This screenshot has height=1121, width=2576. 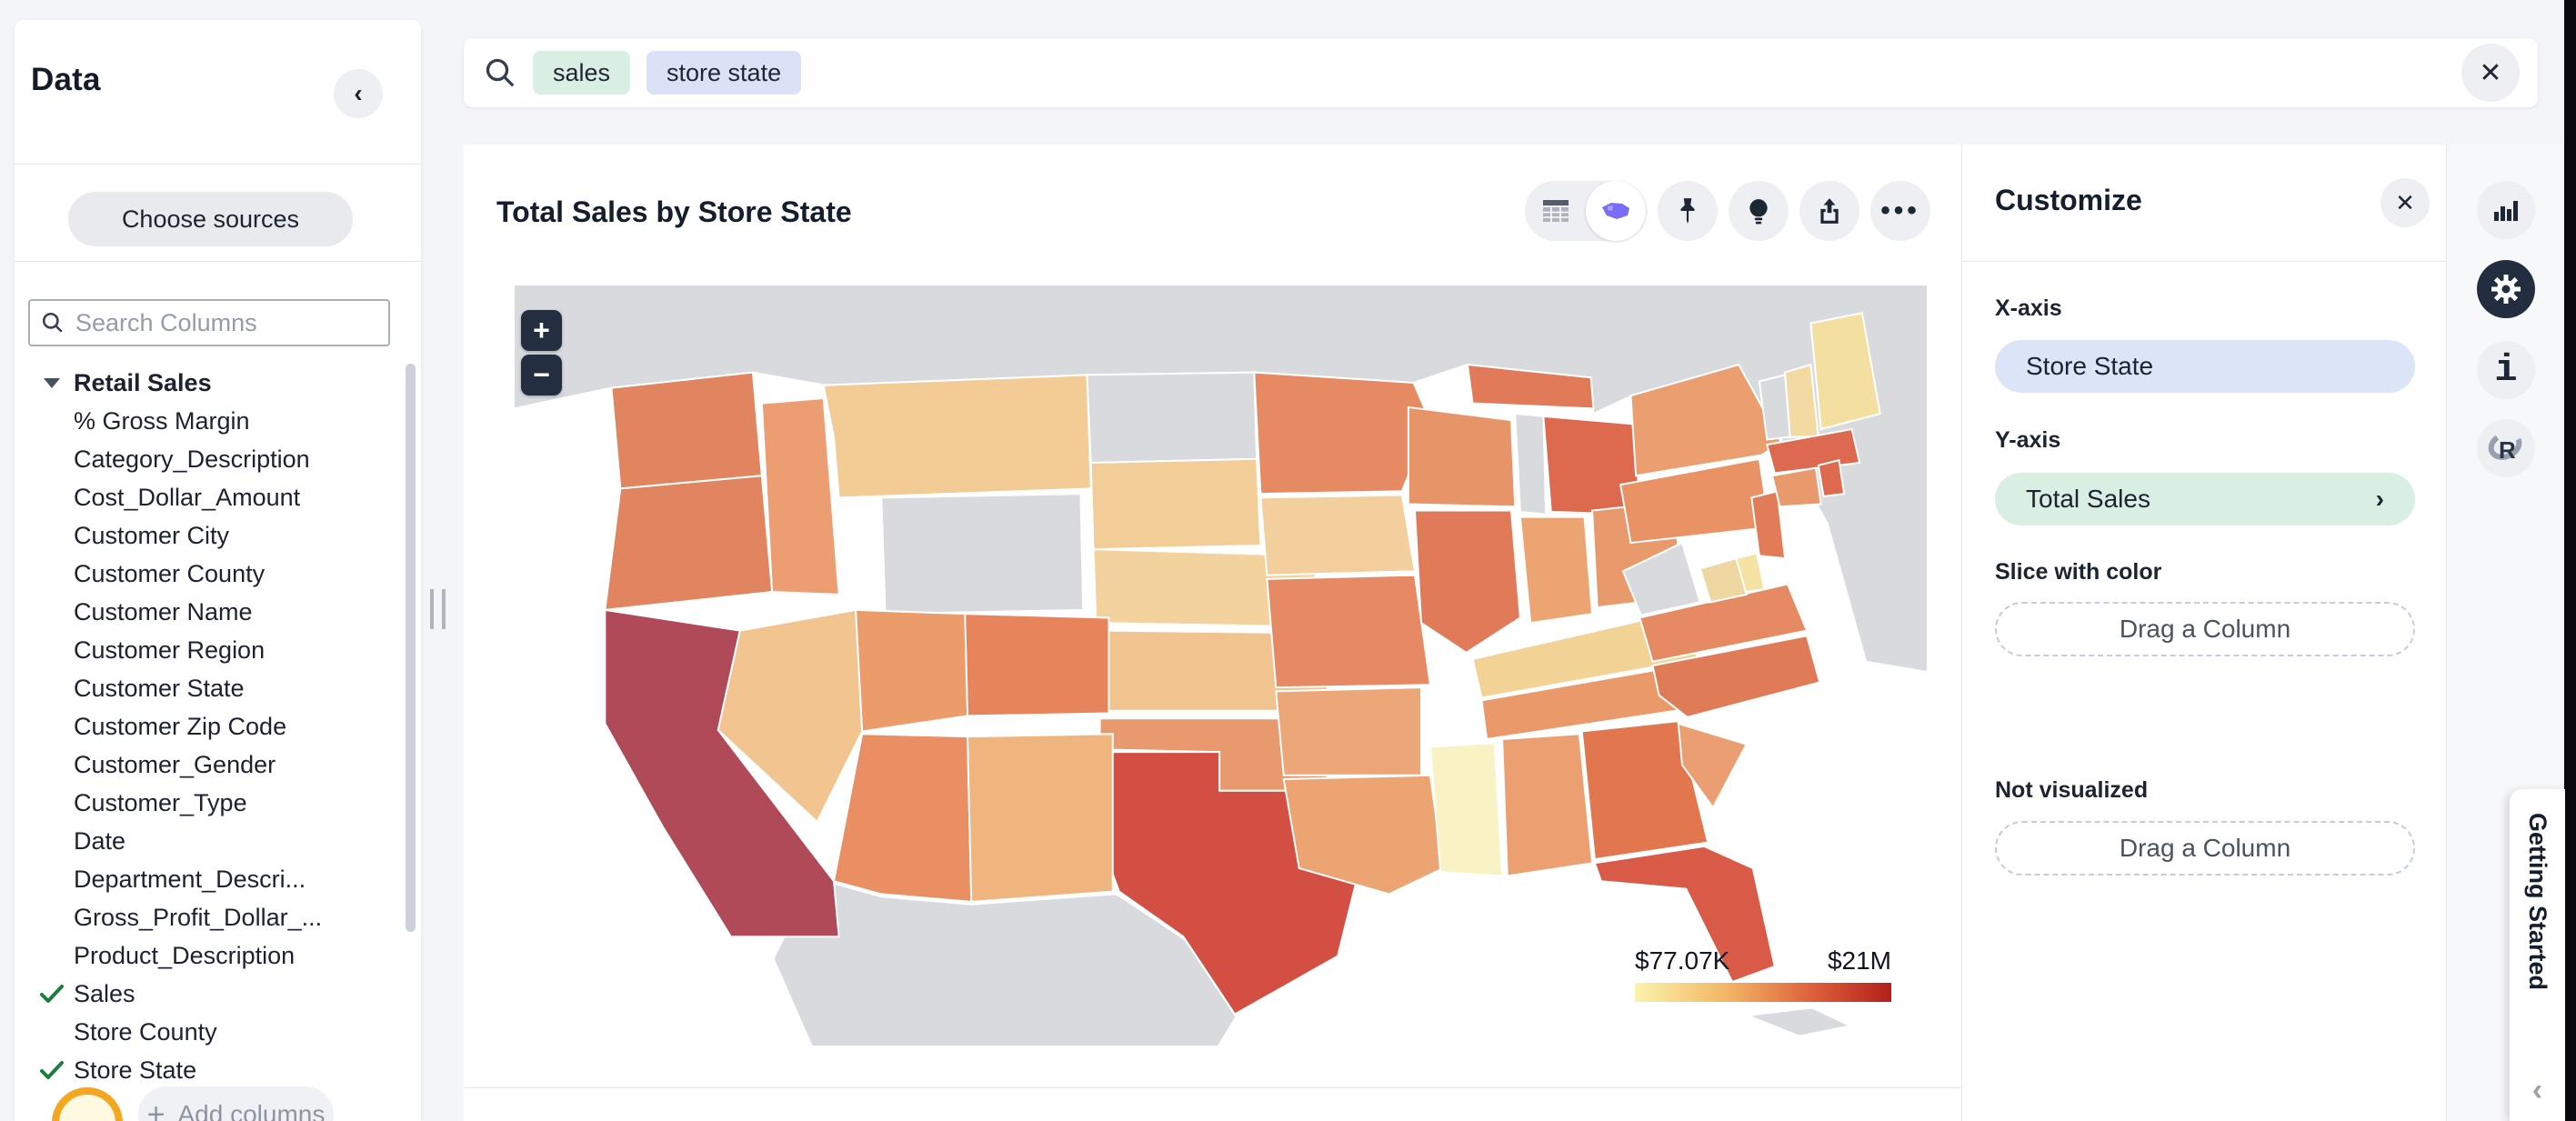 I want to click on add-columns-button: + Add columns, so click(x=236, y=1103).